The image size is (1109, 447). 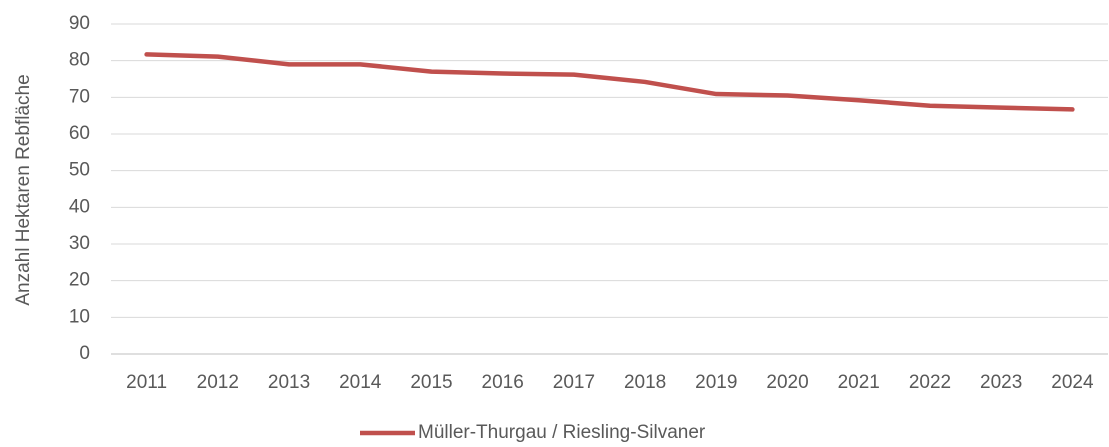 What do you see at coordinates (930, 382) in the screenshot?
I see `x-tick-label: 2022` at bounding box center [930, 382].